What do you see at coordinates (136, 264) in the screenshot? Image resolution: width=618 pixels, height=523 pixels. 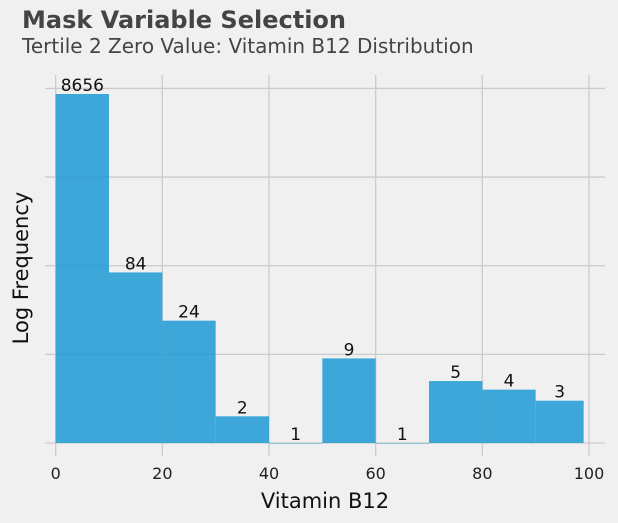 I see `bar-count-label: 84` at bounding box center [136, 264].